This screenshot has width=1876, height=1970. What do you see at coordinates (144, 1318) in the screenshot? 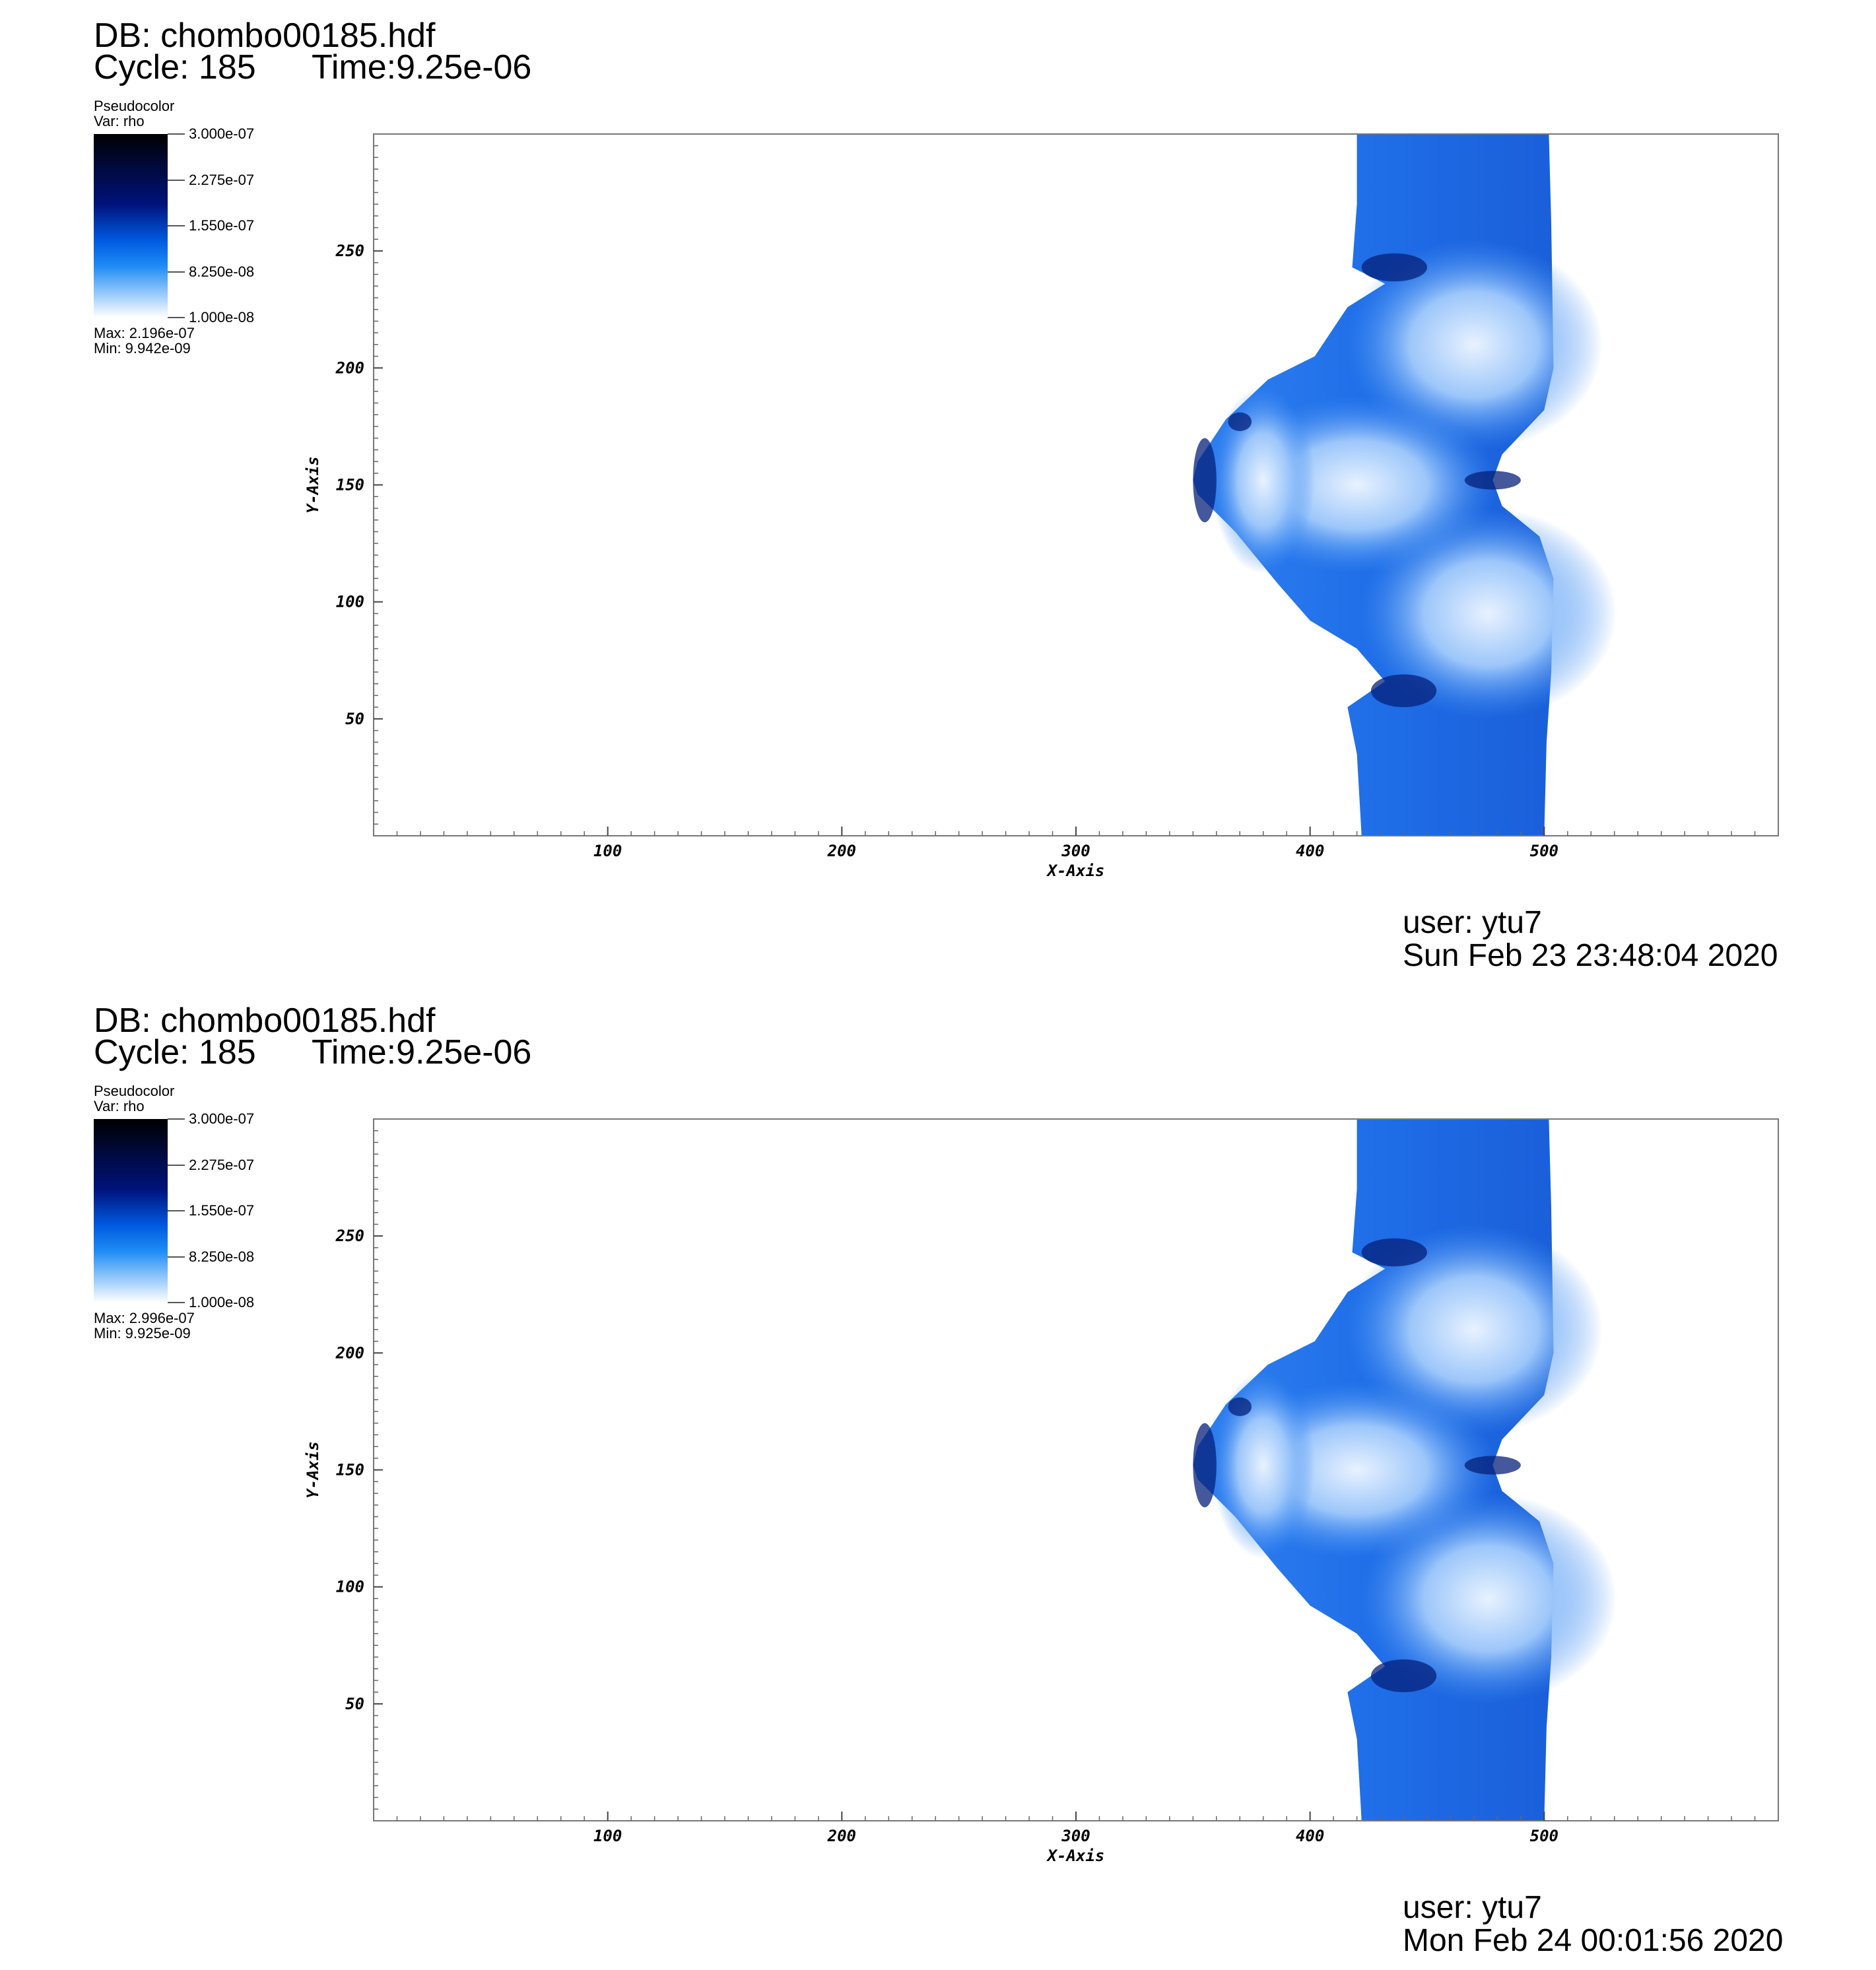
I see `legend-max: Max: 2.996e-07` at bounding box center [144, 1318].